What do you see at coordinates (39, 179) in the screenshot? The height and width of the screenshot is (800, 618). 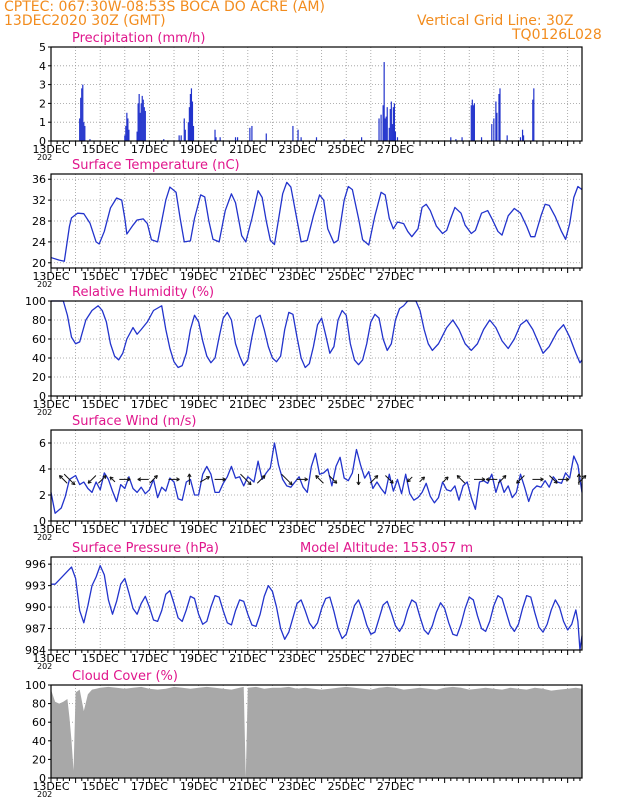 I see `y-tick-label: 36` at bounding box center [39, 179].